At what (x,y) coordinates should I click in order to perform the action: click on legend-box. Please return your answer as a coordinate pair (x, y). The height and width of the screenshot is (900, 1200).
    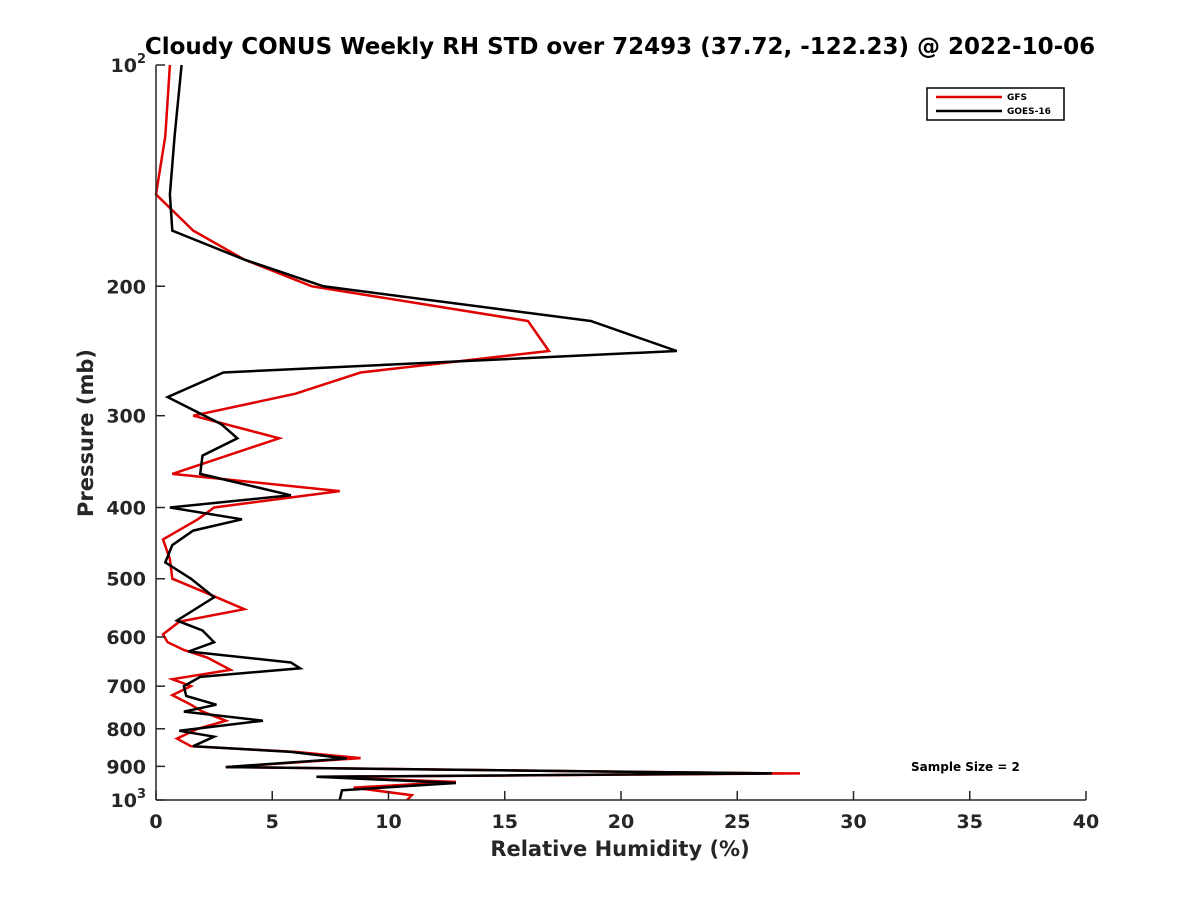
    Looking at the image, I should click on (995, 104).